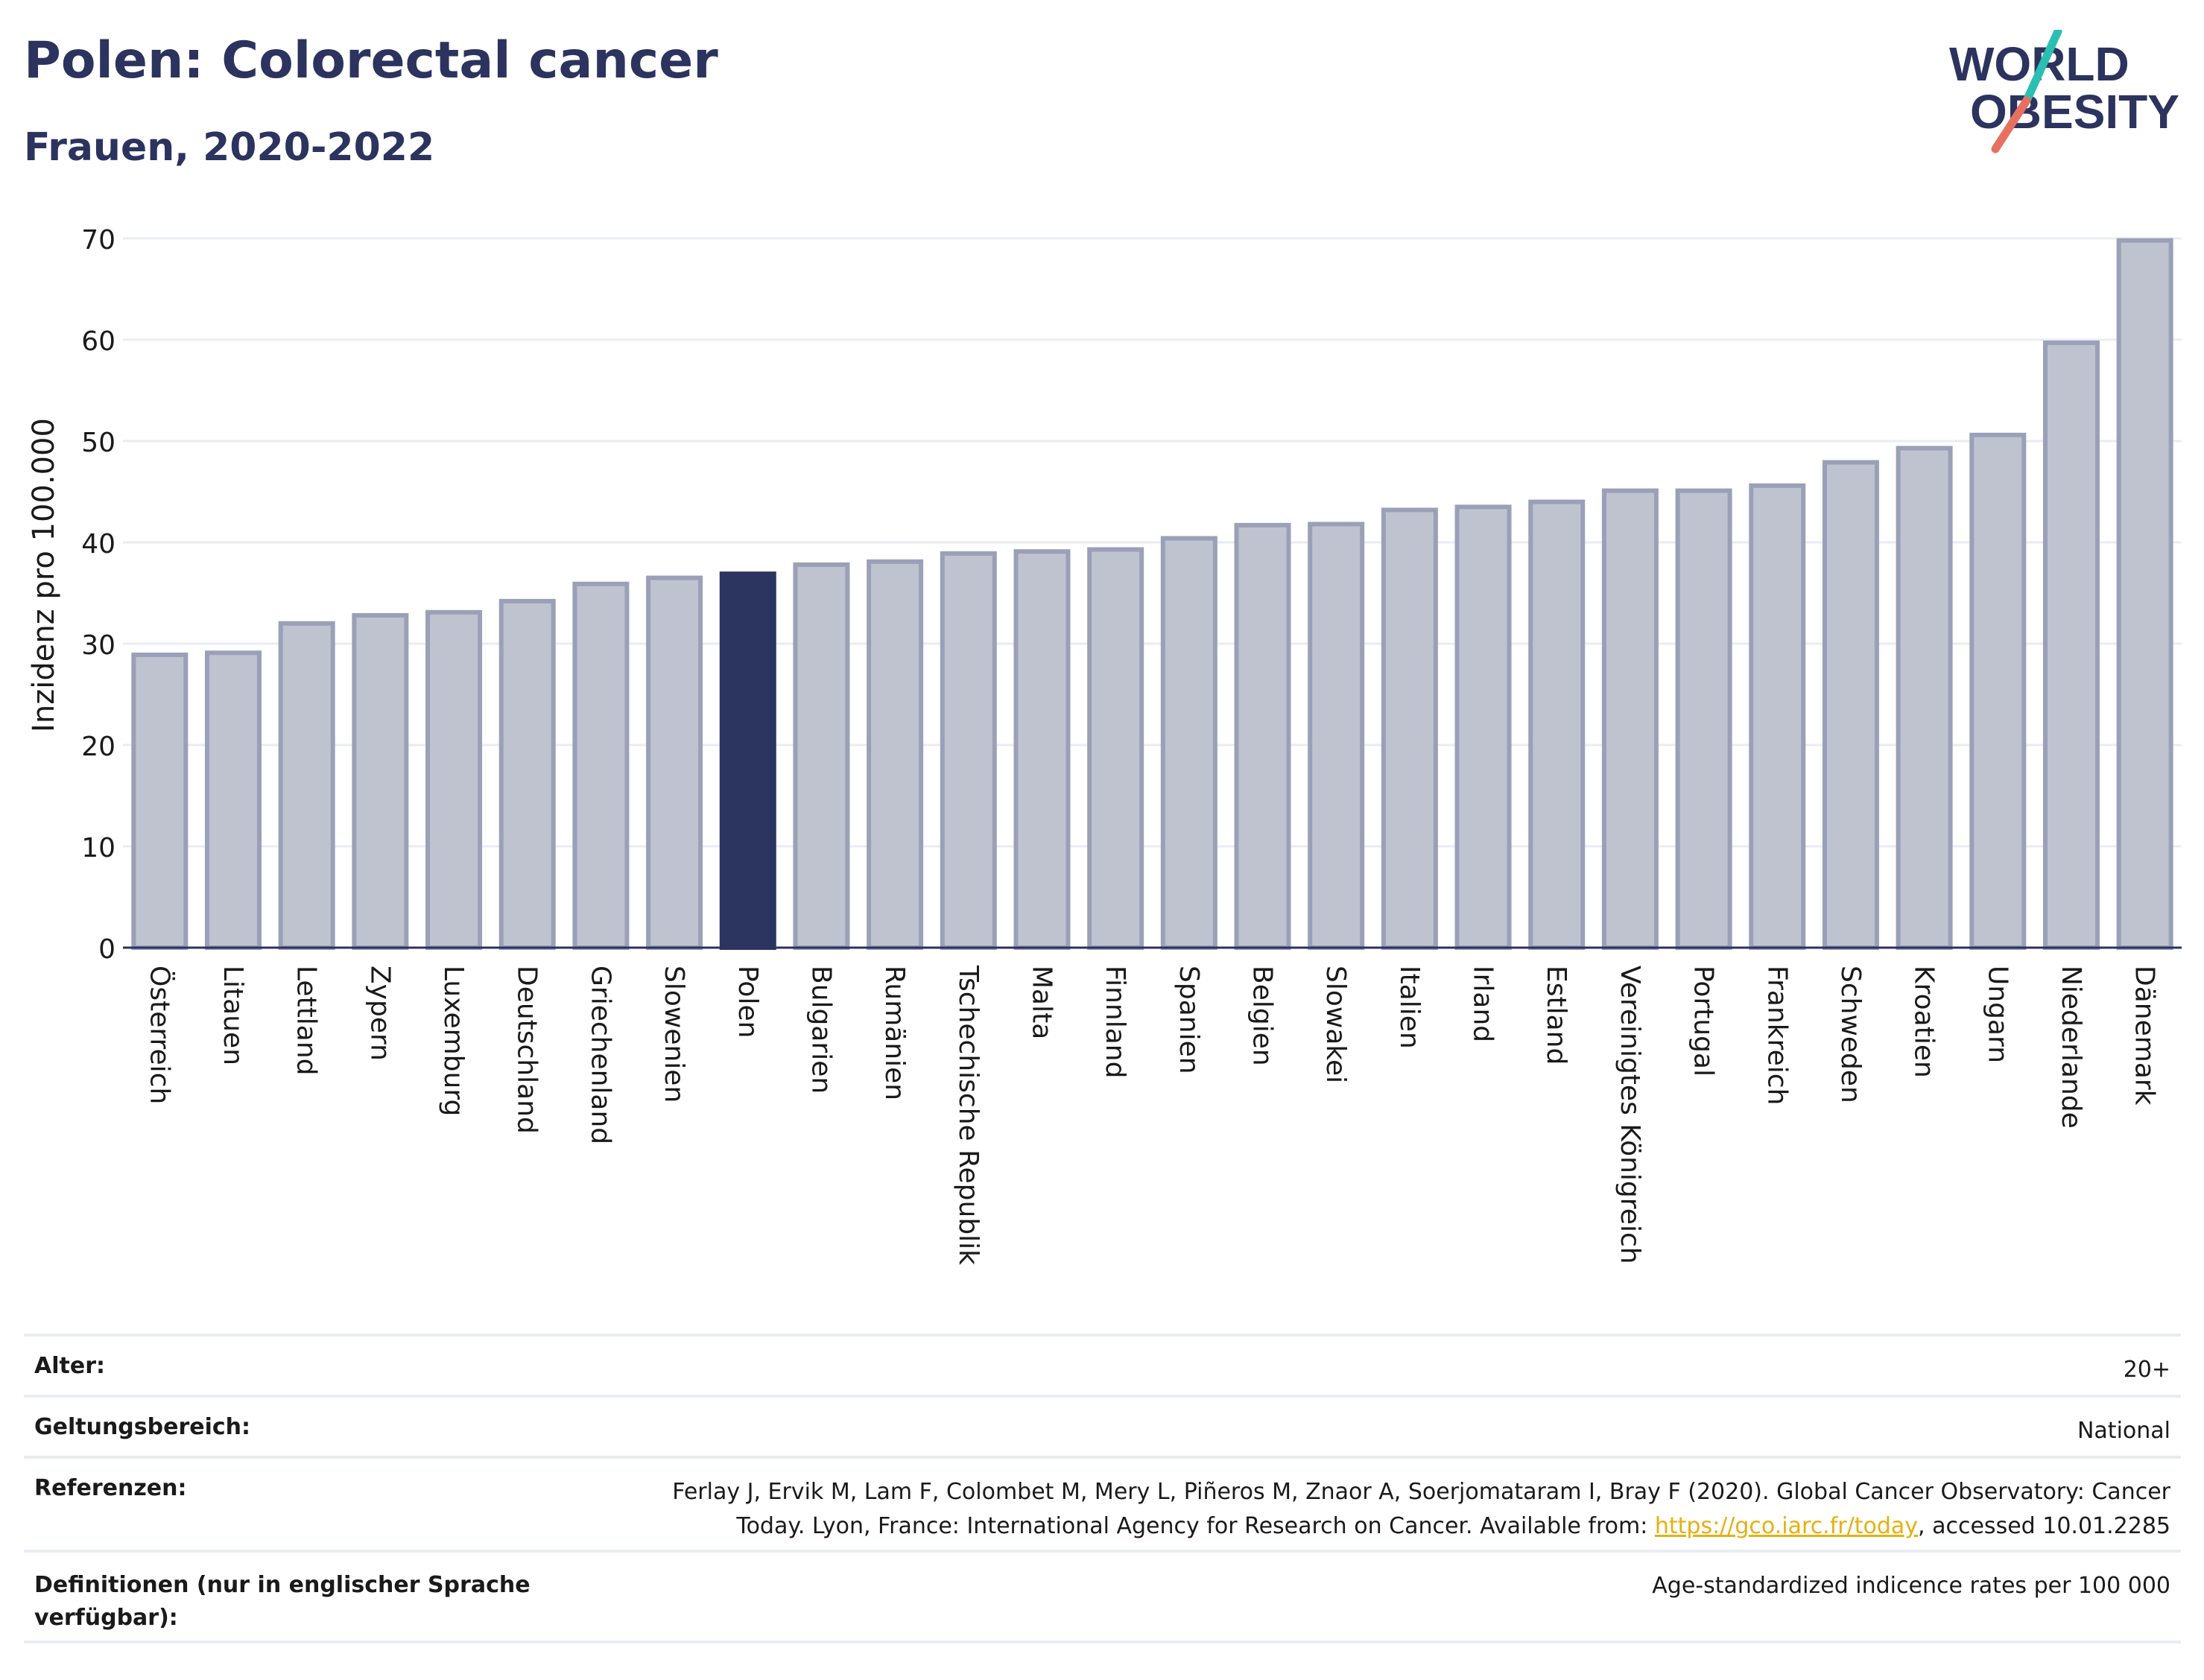 The height and width of the screenshot is (1680, 2204). I want to click on x-tick-label: Vereinigtes Königreich, so click(1630, 1115).